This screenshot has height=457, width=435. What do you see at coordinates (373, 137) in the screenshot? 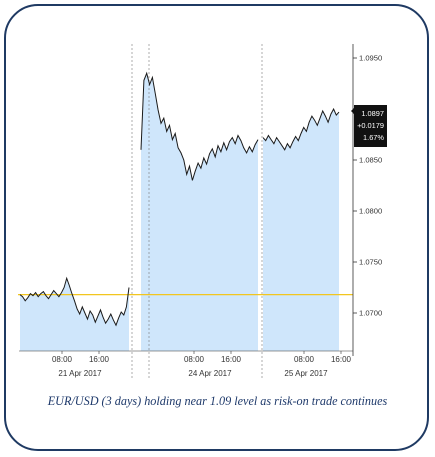
I see `last-value-text: 1.67%` at bounding box center [373, 137].